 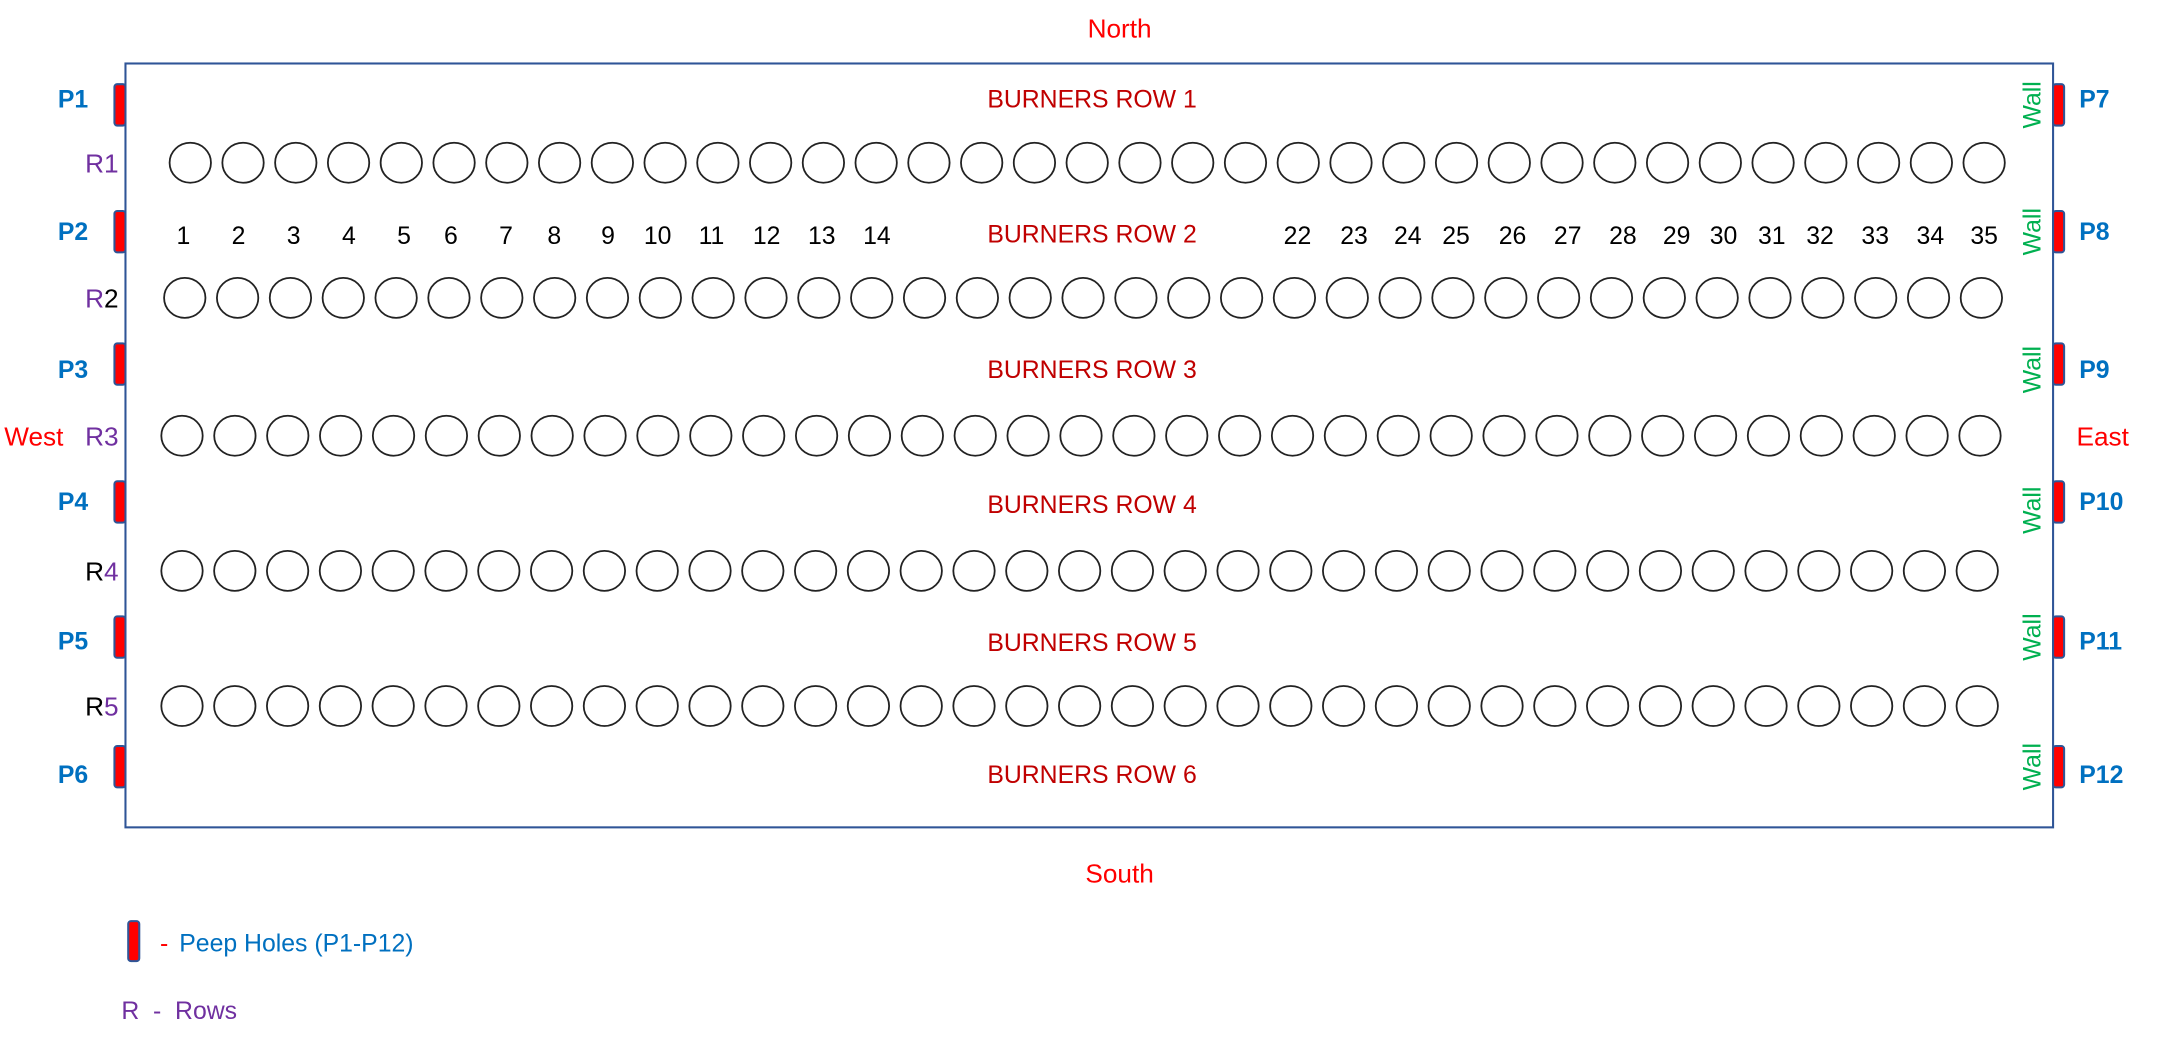 I want to click on peep-label-right: P11, so click(x=2100, y=641).